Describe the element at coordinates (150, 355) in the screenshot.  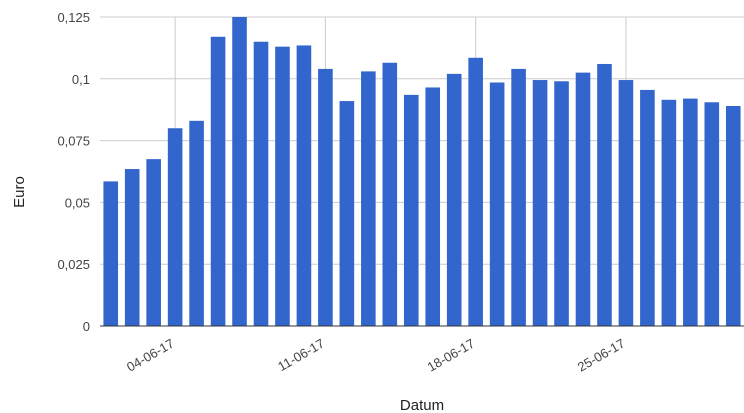
I see `x-tick-label: 04-06-17` at that location.